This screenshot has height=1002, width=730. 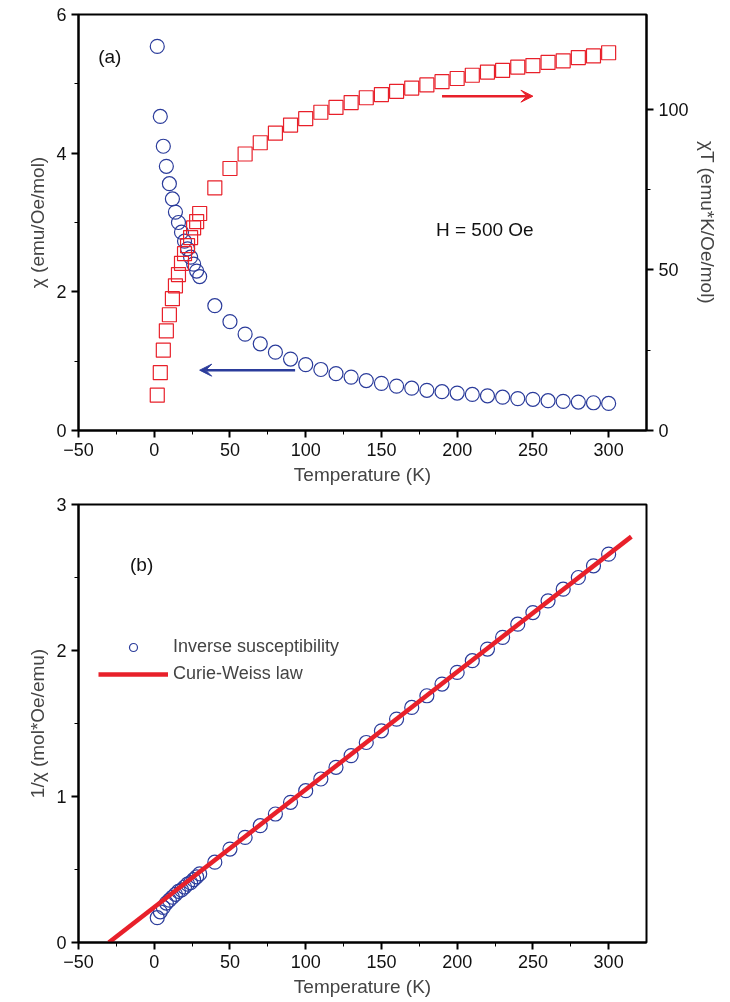 I want to click on x-tick-label: −50, so click(x=78, y=449).